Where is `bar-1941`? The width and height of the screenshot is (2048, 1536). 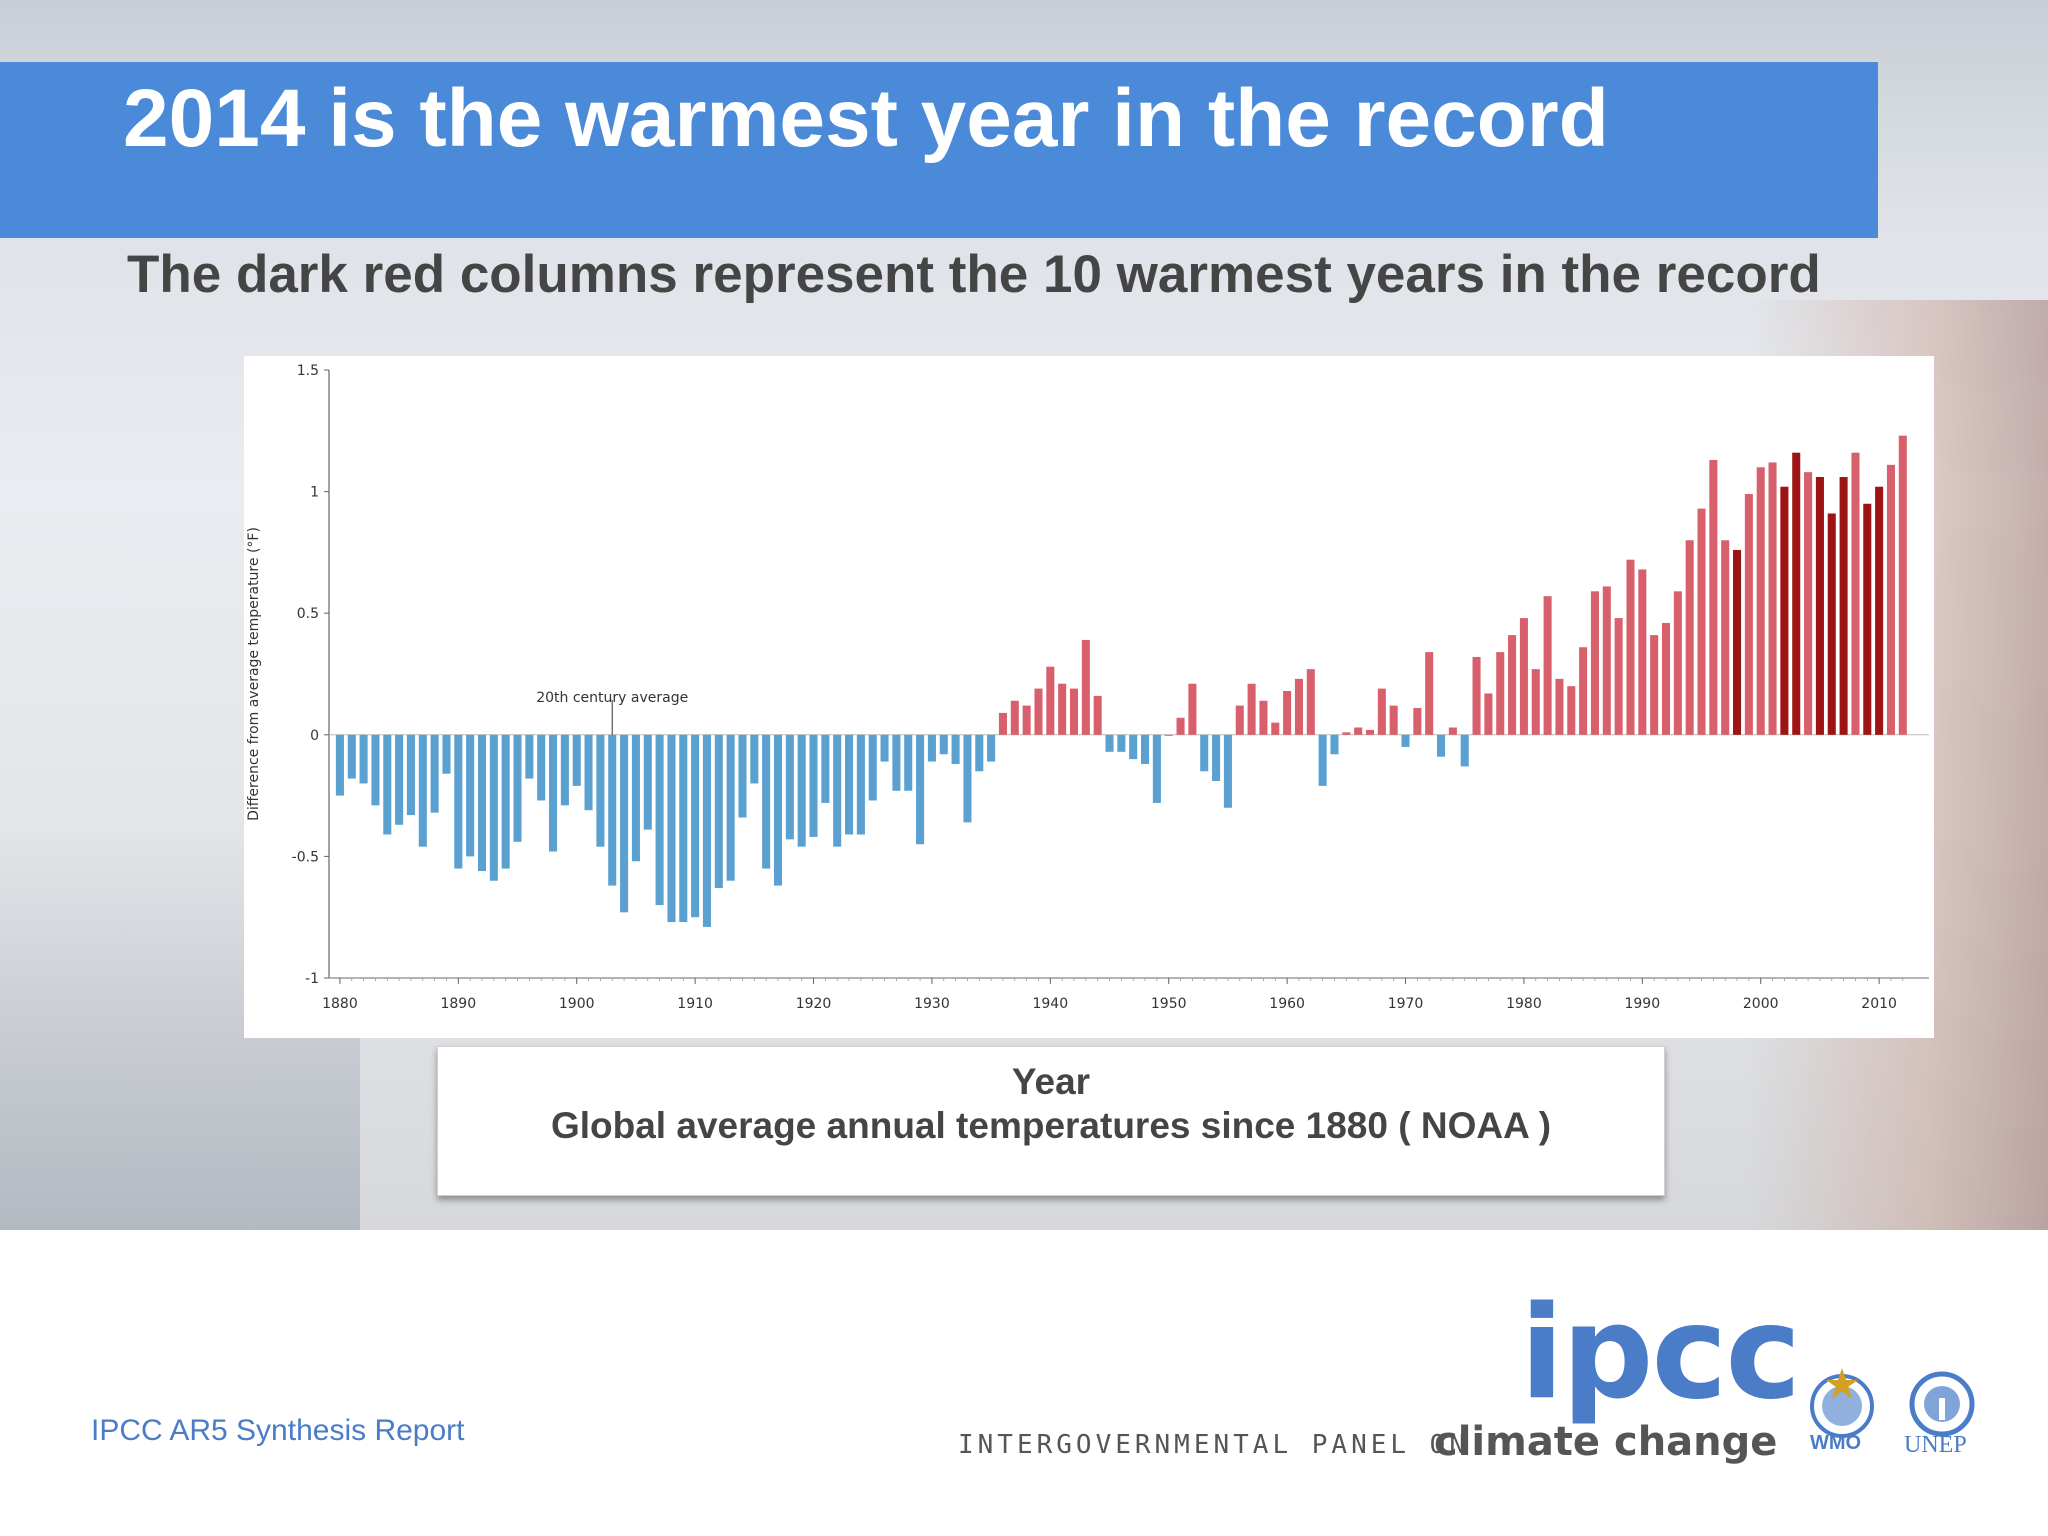 bar-1941 is located at coordinates (1062, 709).